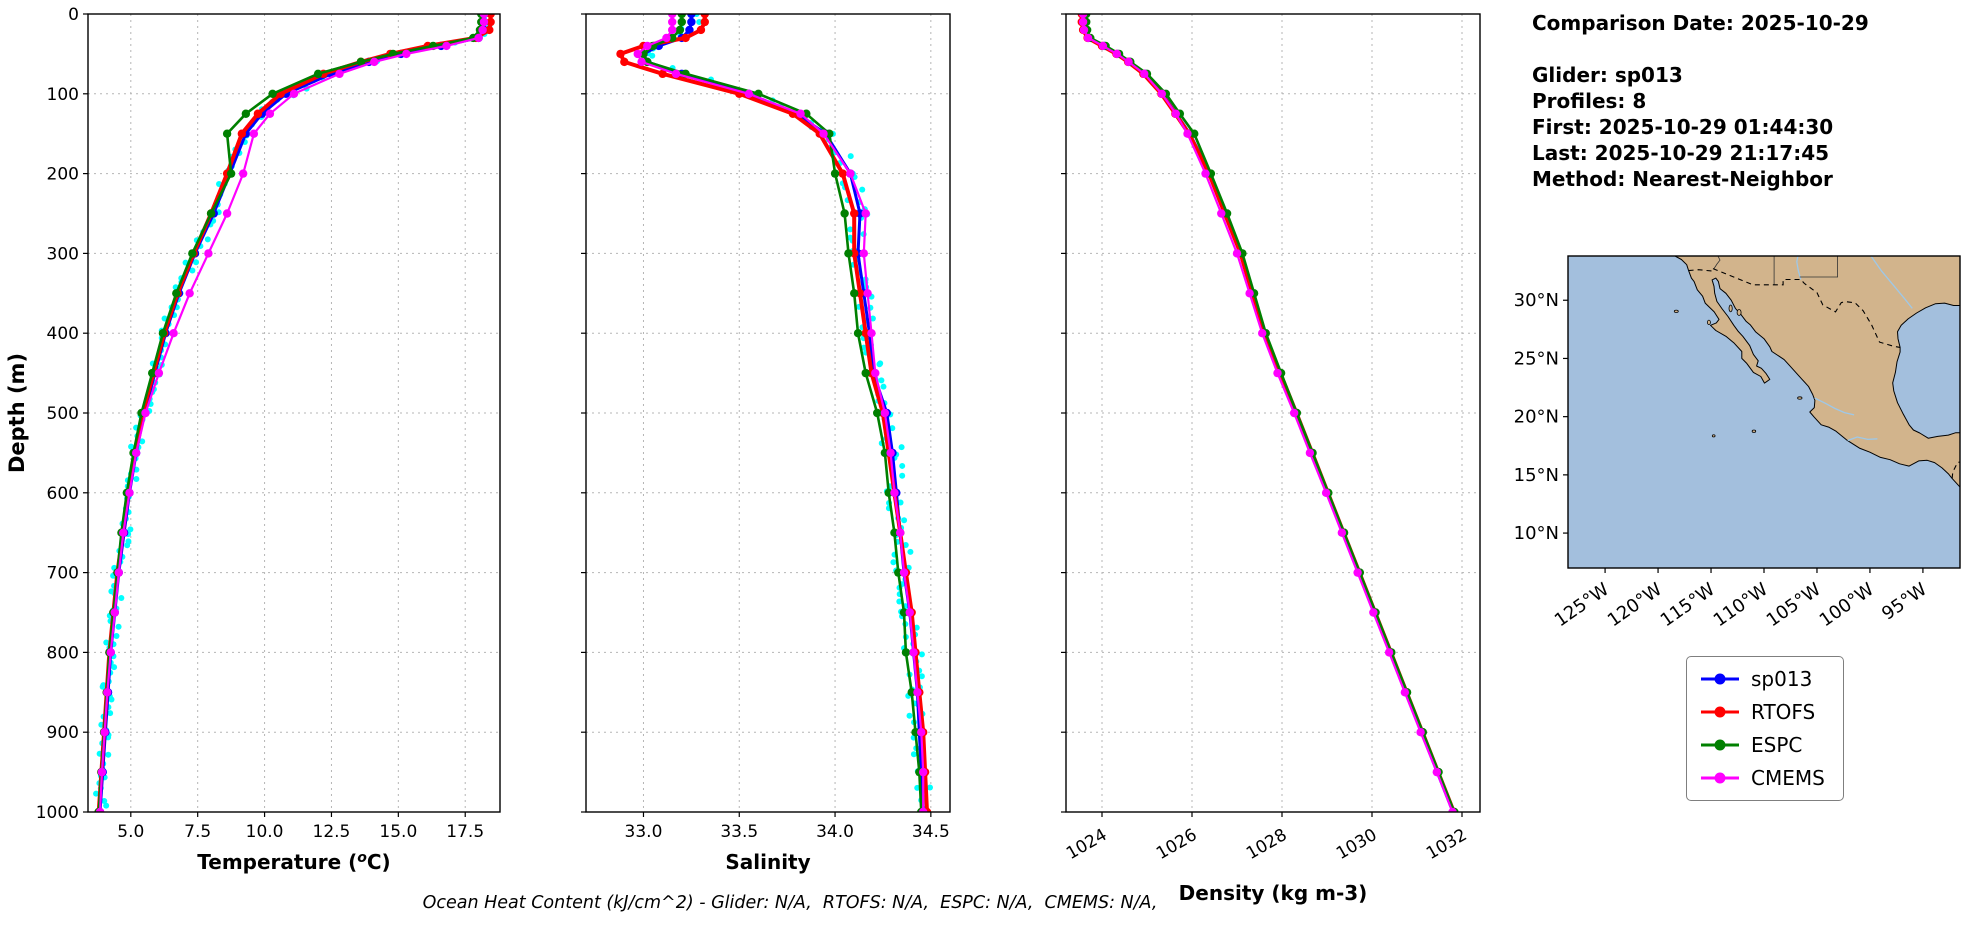  Describe the element at coordinates (1777, 745) in the screenshot. I see `legend-label: ESPC` at that location.